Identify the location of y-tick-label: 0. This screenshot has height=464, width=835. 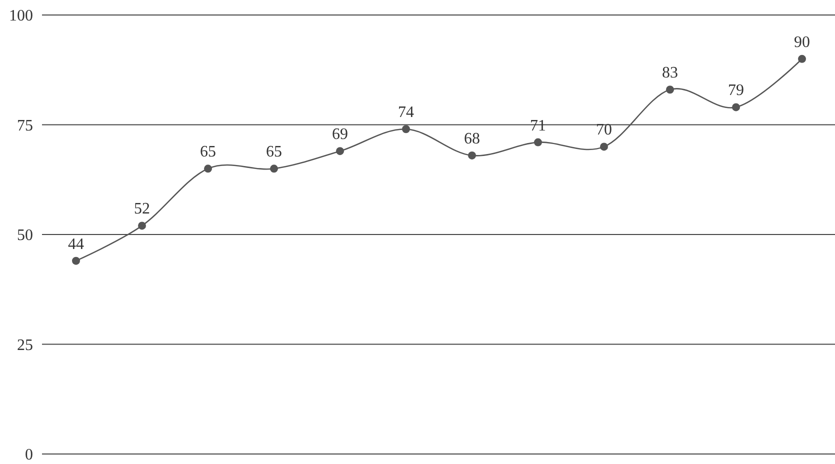
(29, 455).